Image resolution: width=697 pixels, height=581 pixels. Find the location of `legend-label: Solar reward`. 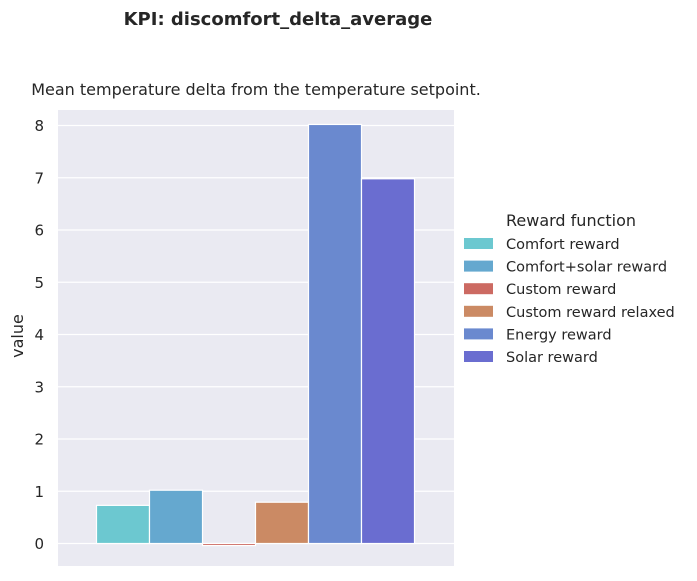

legend-label: Solar reward is located at coordinates (552, 358).